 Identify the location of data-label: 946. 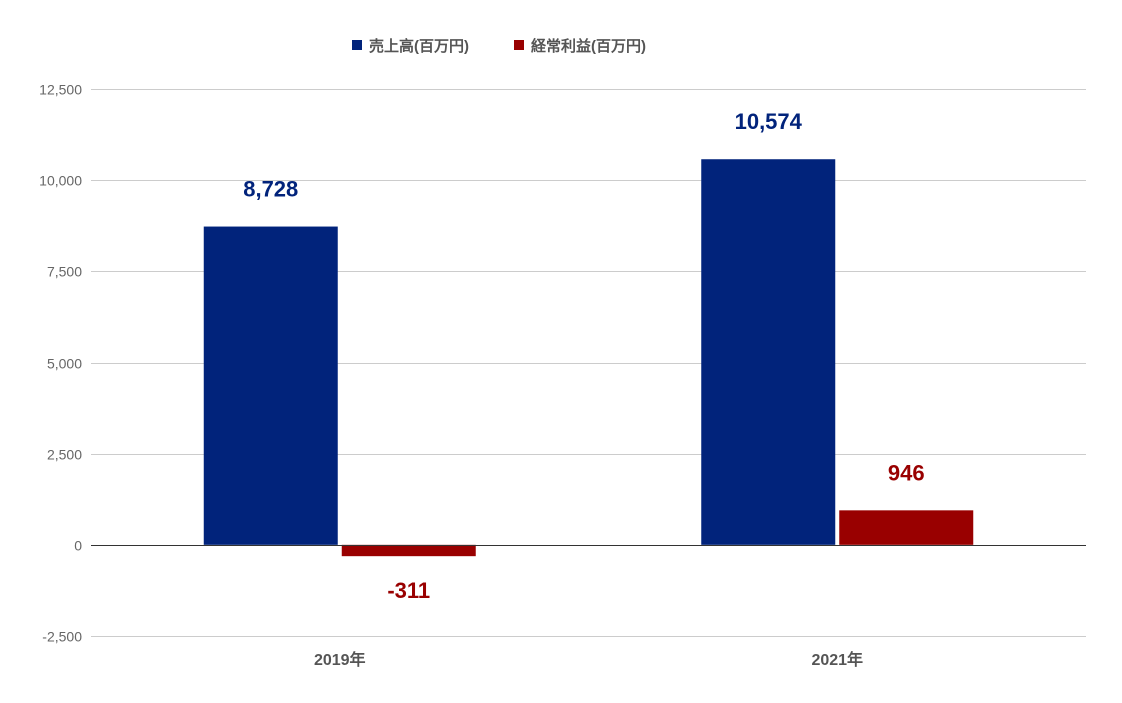
(906, 472).